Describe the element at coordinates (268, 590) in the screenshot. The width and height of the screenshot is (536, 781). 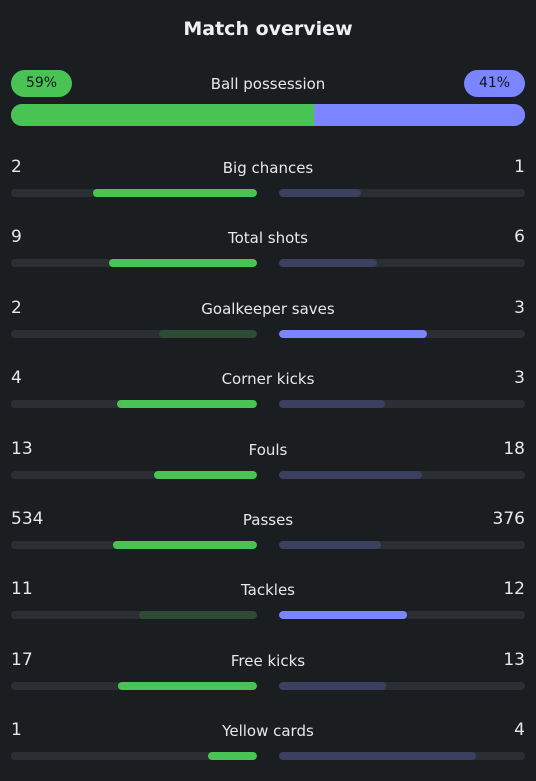
I see `stat-label: Tackles` at that location.